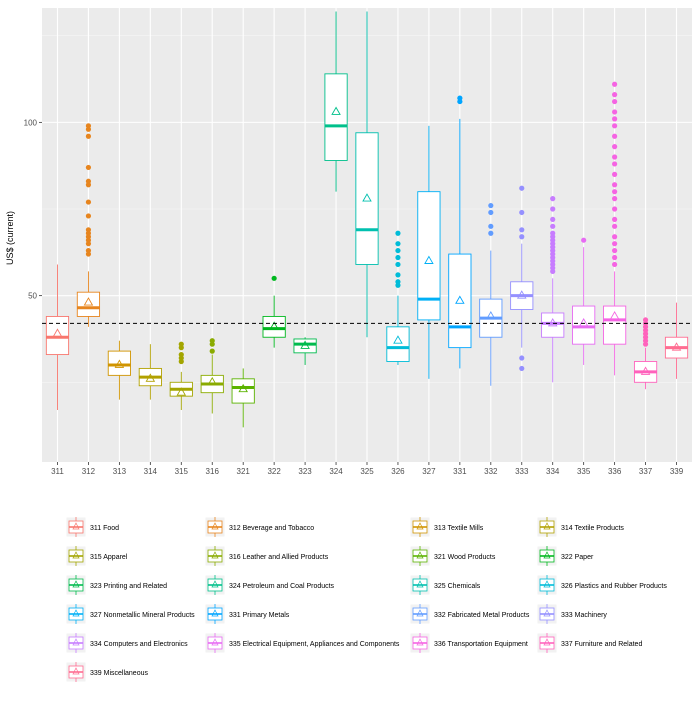 The image size is (700, 705). Describe the element at coordinates (452, 556) in the screenshot. I see `legend-item-321: 321 Wood Products` at that location.